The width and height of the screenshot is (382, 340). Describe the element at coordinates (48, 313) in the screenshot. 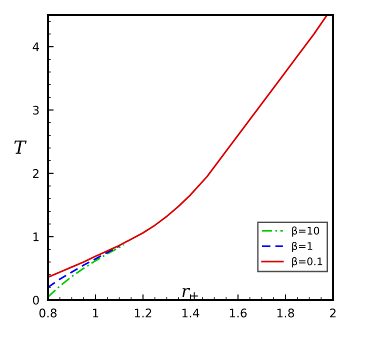

I see `x-tick-label: 0.8` at that location.